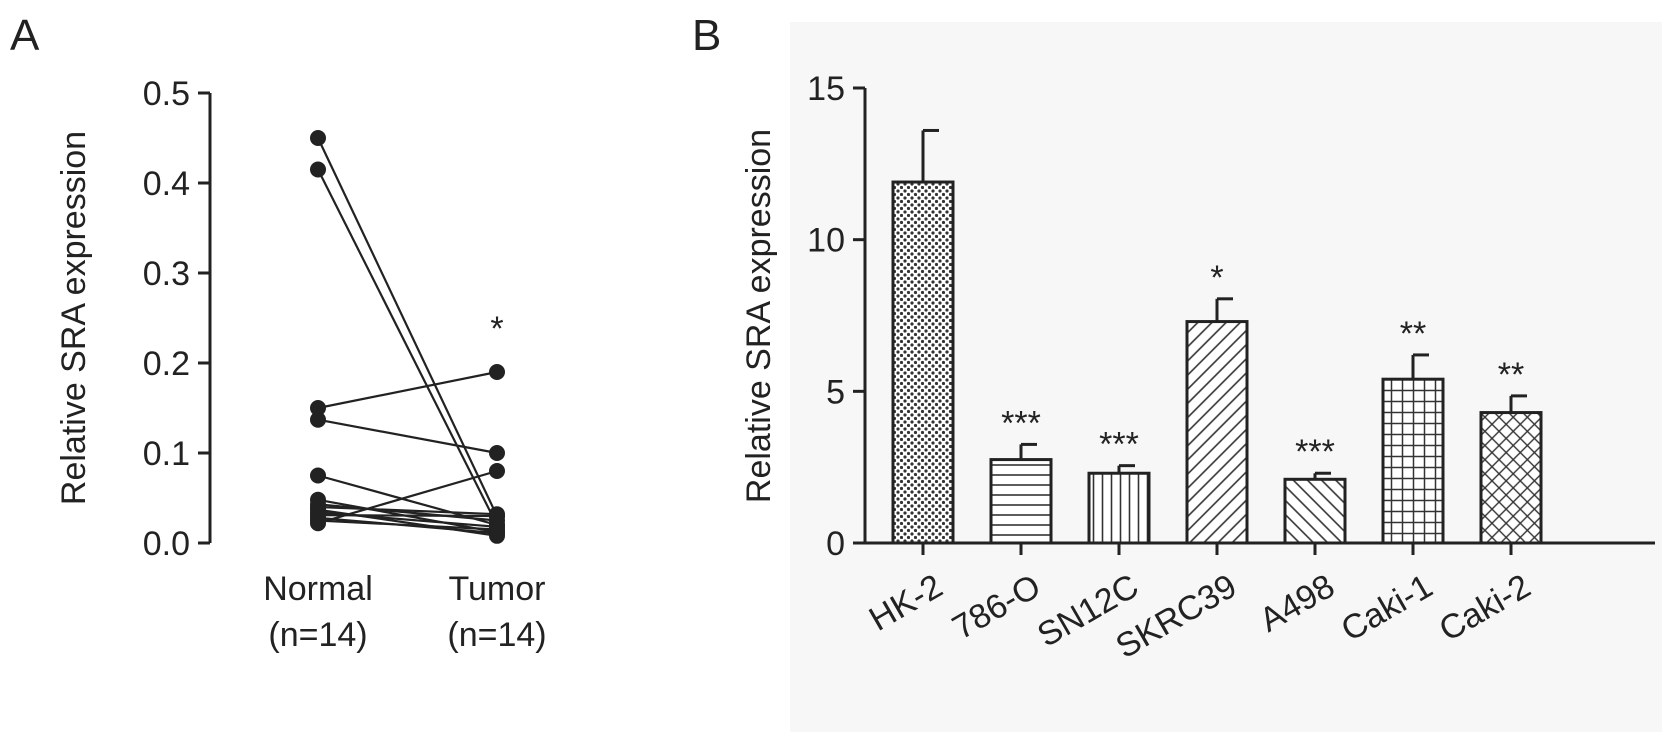 This screenshot has width=1677, height=738. What do you see at coordinates (404, 612) in the screenshot?
I see `panel-a-category-labels: Normal (n=14) Tumor (n=14)` at bounding box center [404, 612].